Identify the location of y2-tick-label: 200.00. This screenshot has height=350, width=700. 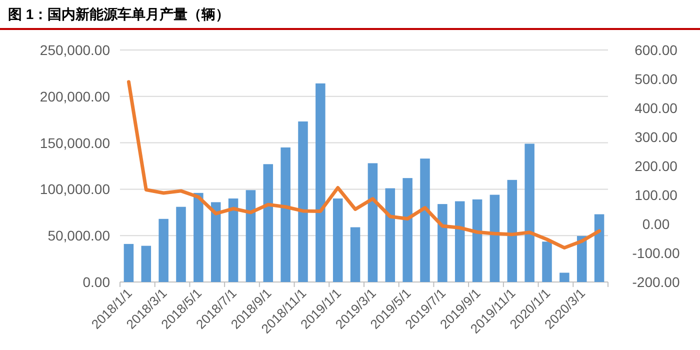
(656, 166).